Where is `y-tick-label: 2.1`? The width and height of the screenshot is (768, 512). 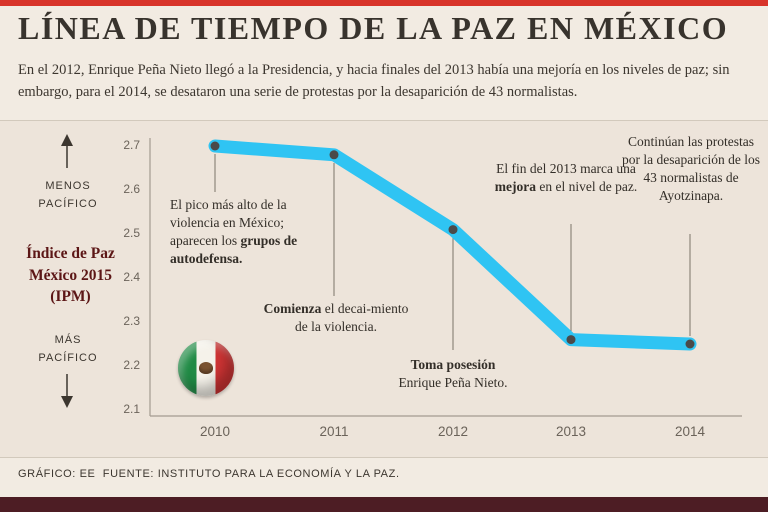
y-tick-label: 2.1 is located at coordinates (131, 409).